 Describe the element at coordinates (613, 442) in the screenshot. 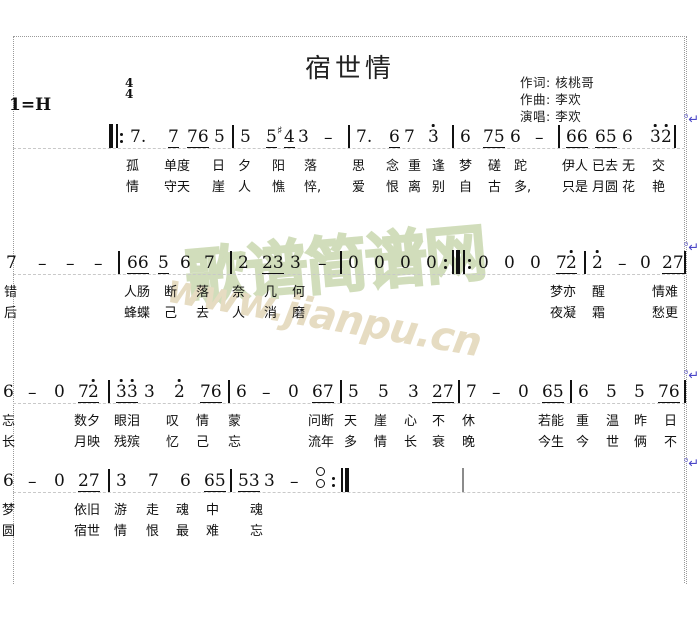

I see `lyric: 世` at that location.